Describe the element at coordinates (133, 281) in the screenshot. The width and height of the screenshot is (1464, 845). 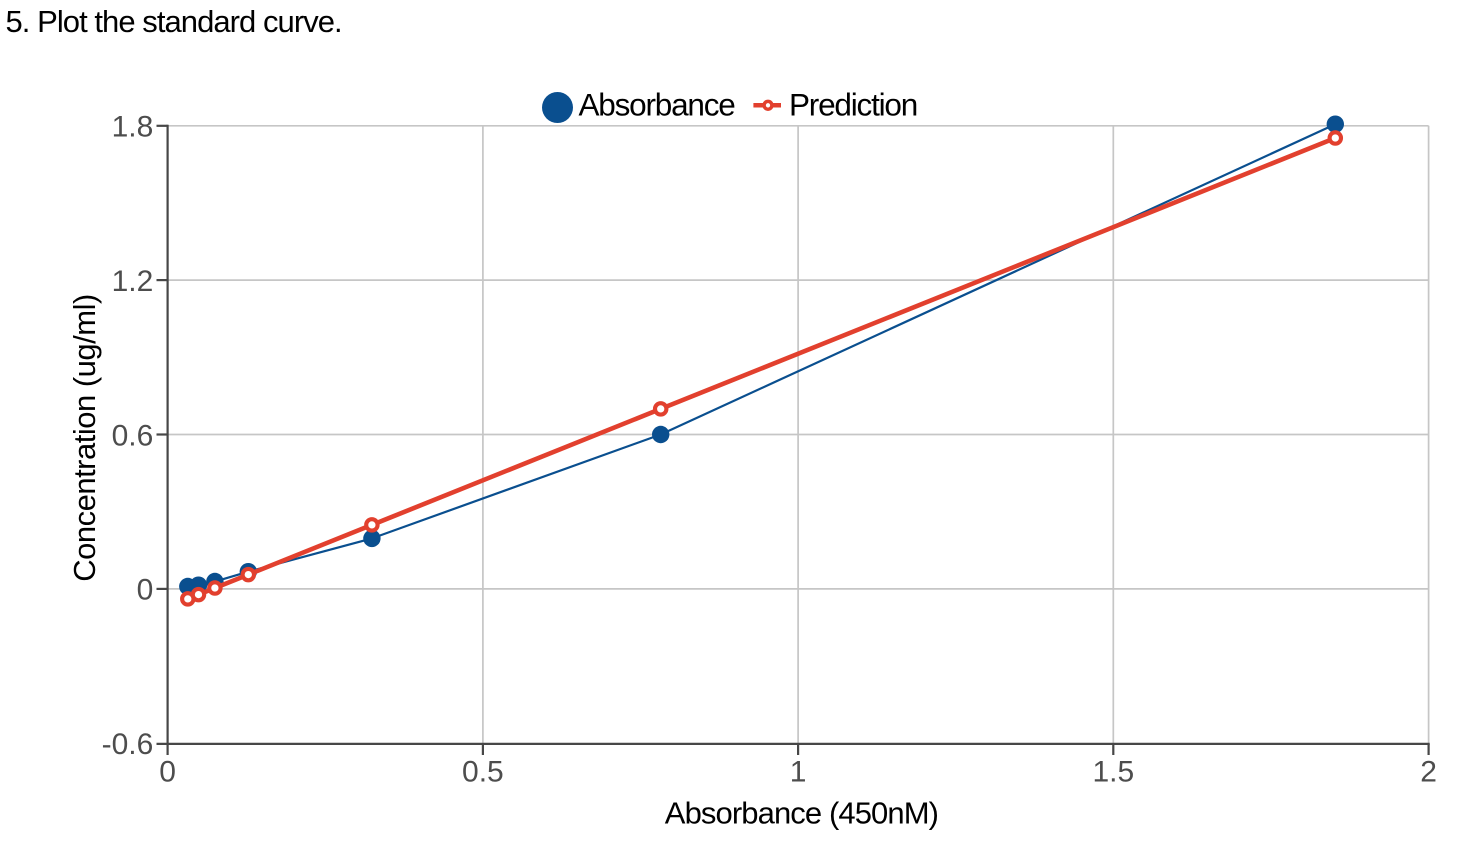
I see `svg-text: 1.2` at that location.